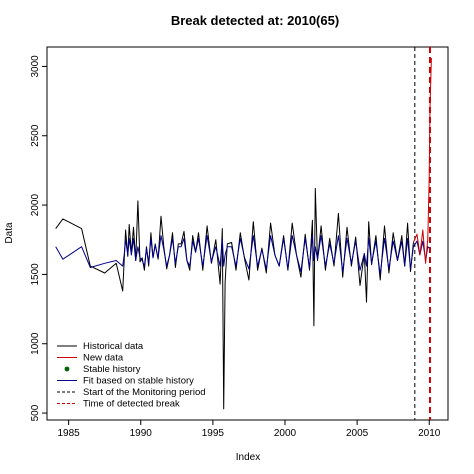 Image resolution: width=474 pixels, height=474 pixels. I want to click on legend-label: Start of the Monitoring period, so click(144, 392).